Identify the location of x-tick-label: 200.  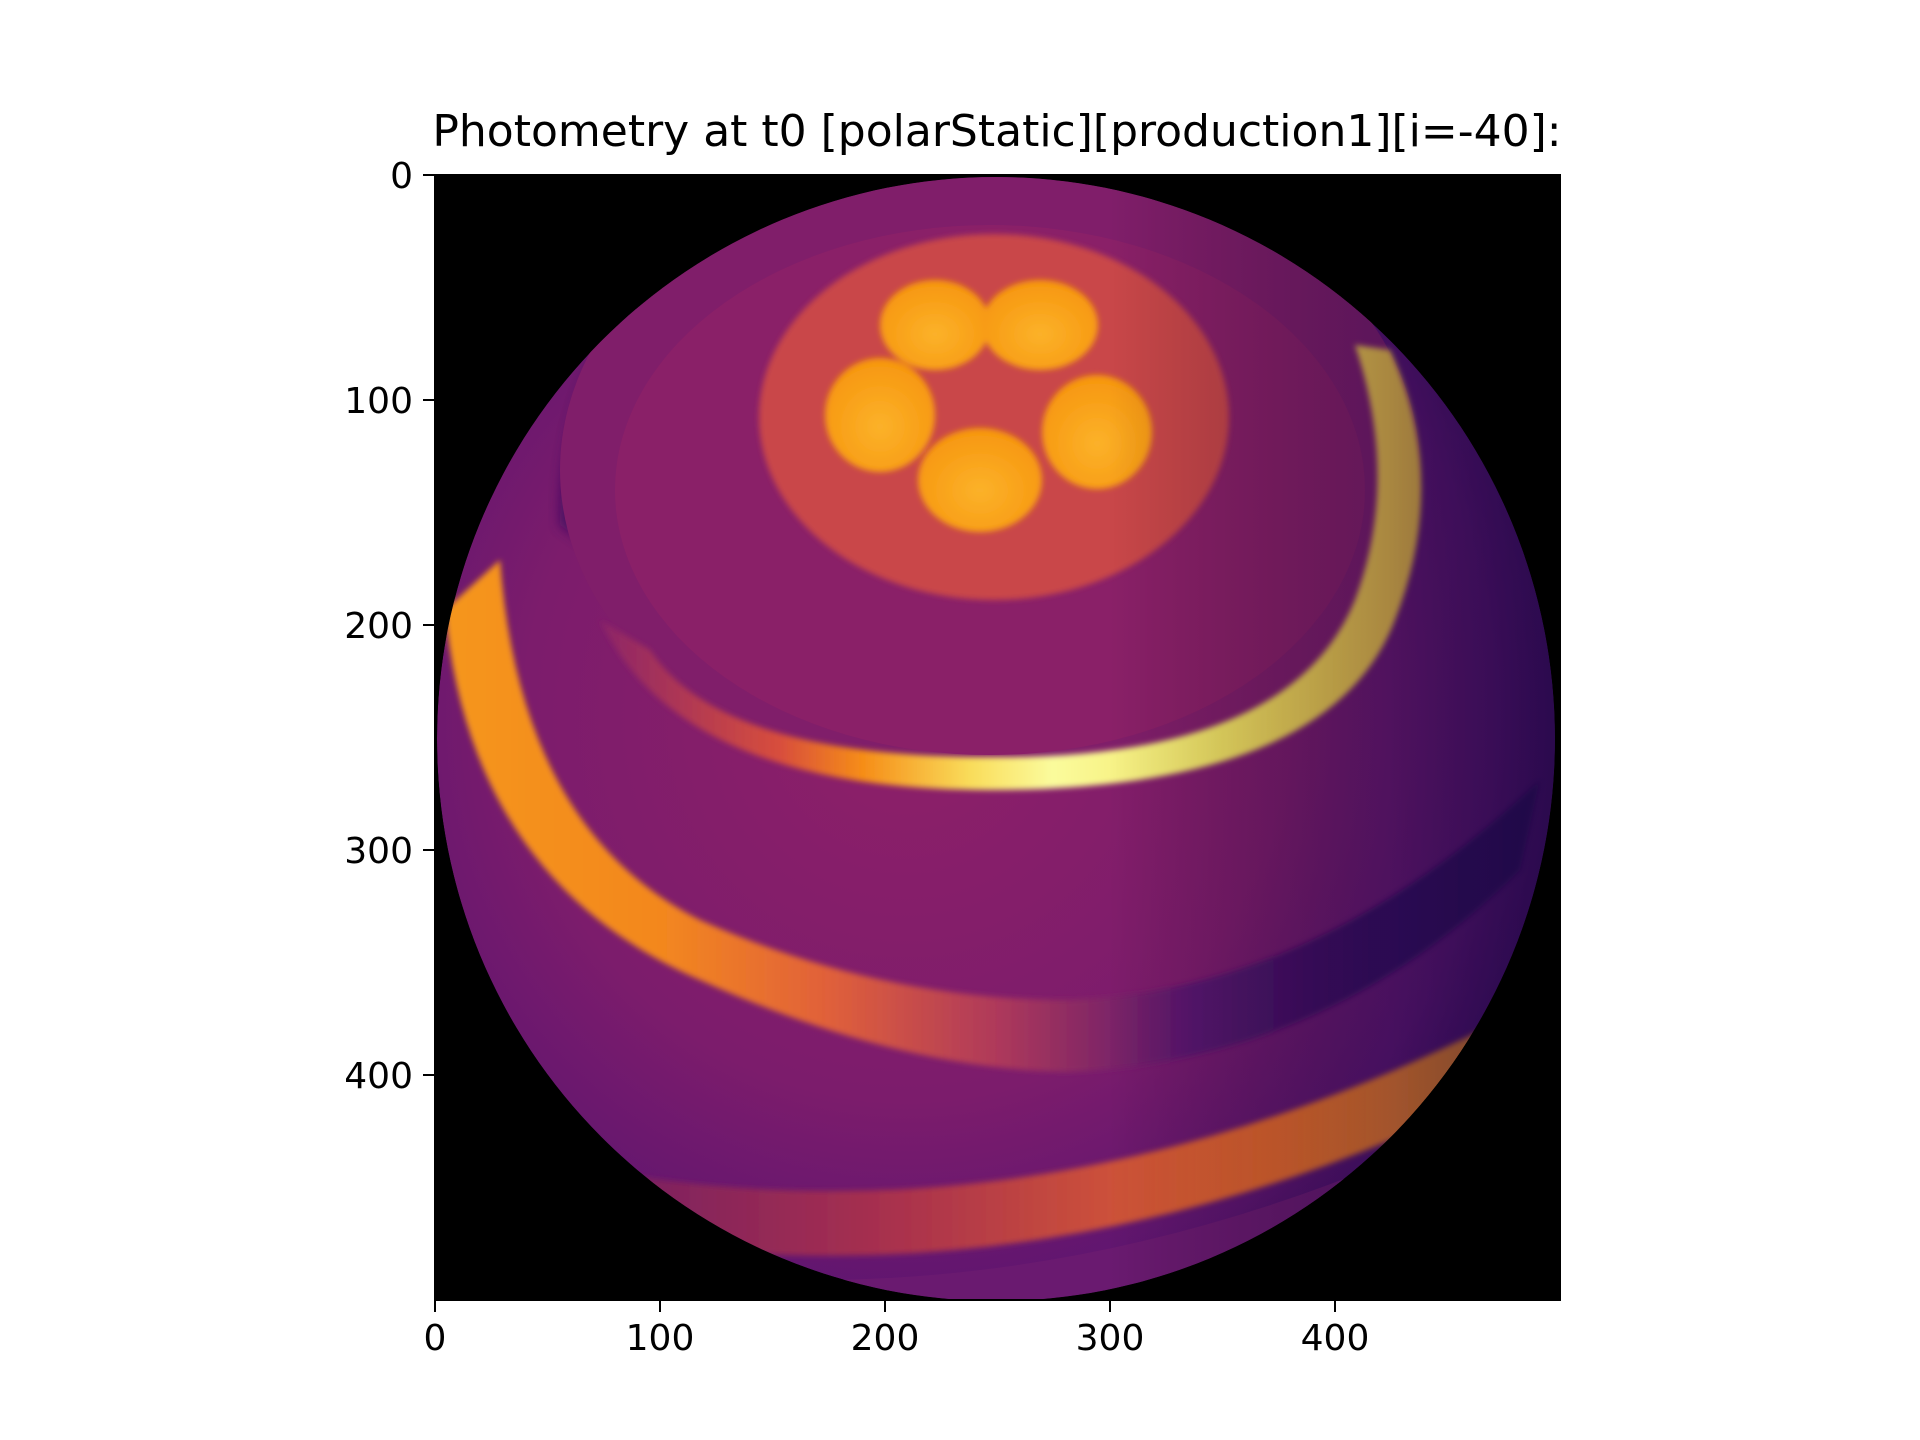
(885, 1338).